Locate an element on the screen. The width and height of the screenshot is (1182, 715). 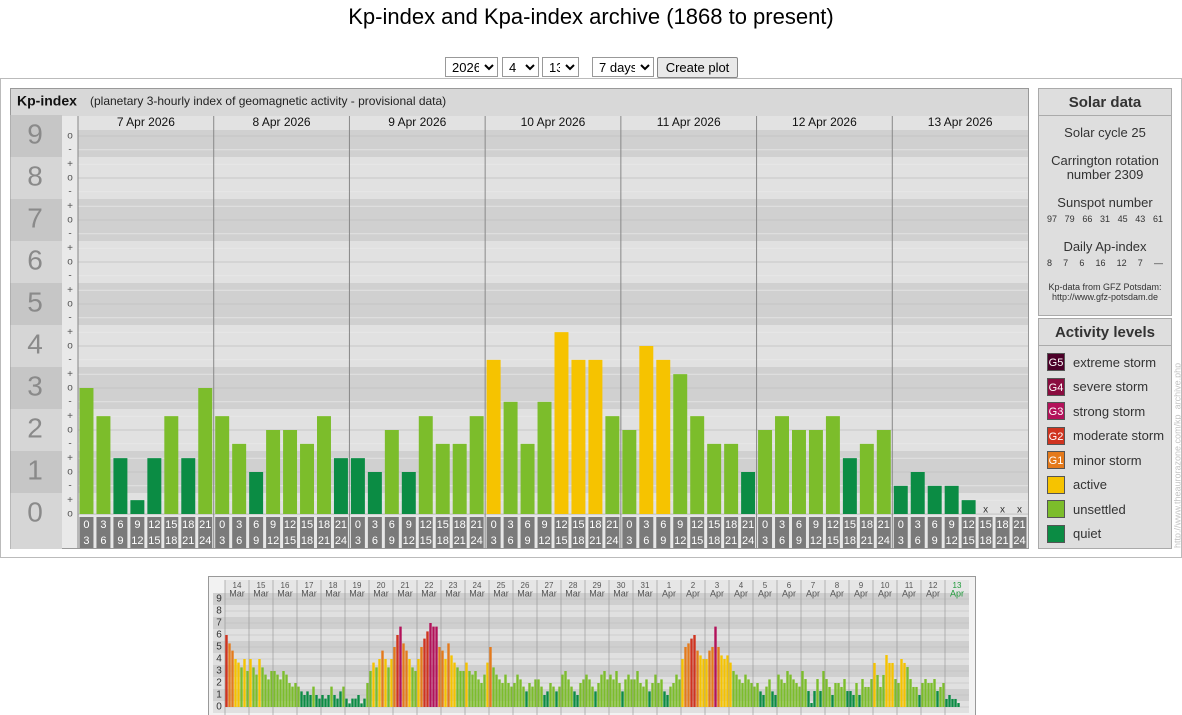
day-number: 19 is located at coordinates (357, 585).